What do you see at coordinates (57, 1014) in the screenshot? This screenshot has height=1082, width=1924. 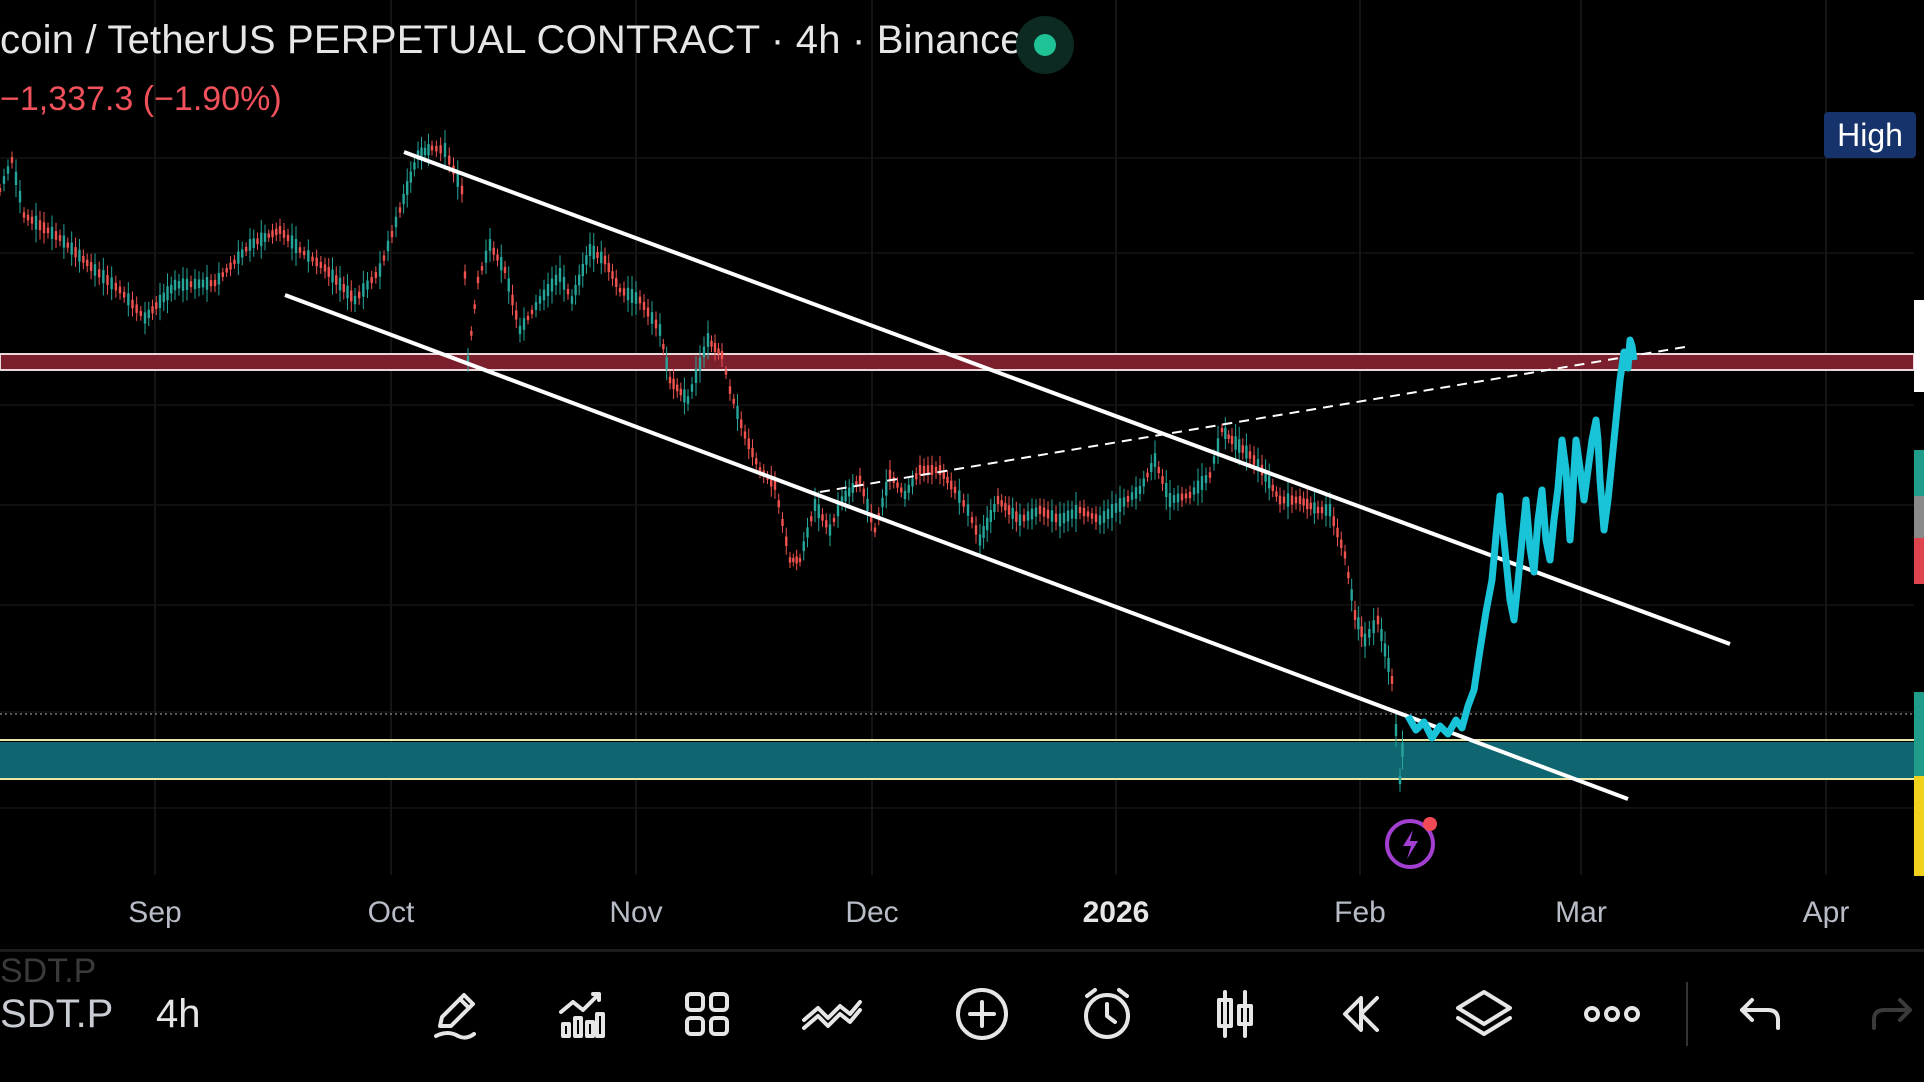 I see `symbol-button: SDT.P` at bounding box center [57, 1014].